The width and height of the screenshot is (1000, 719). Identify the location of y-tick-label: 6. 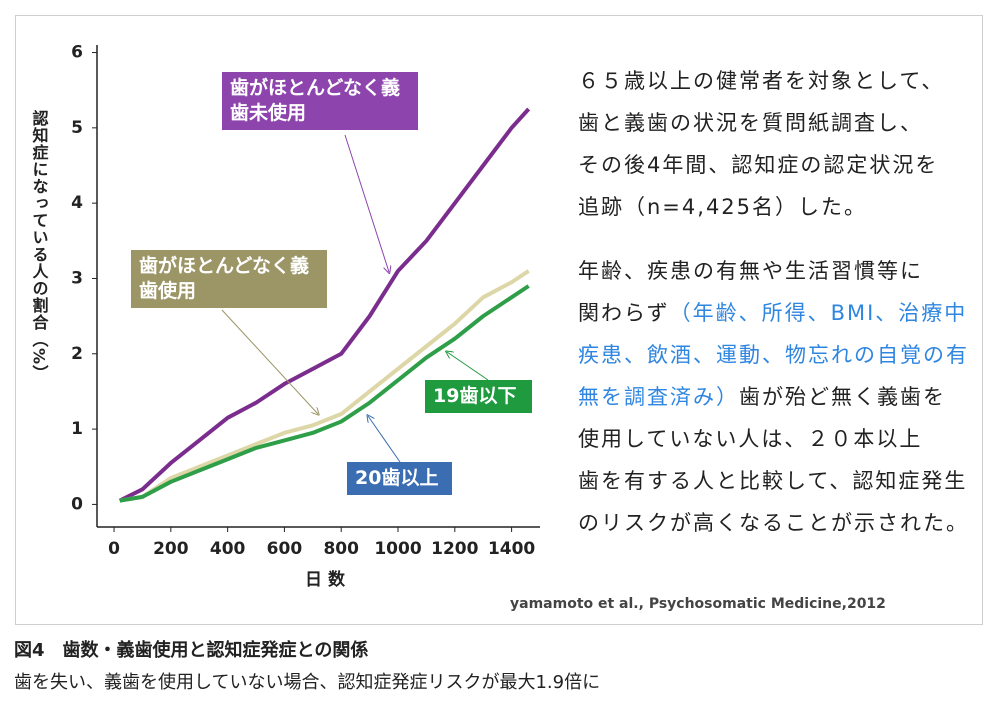
(77, 53).